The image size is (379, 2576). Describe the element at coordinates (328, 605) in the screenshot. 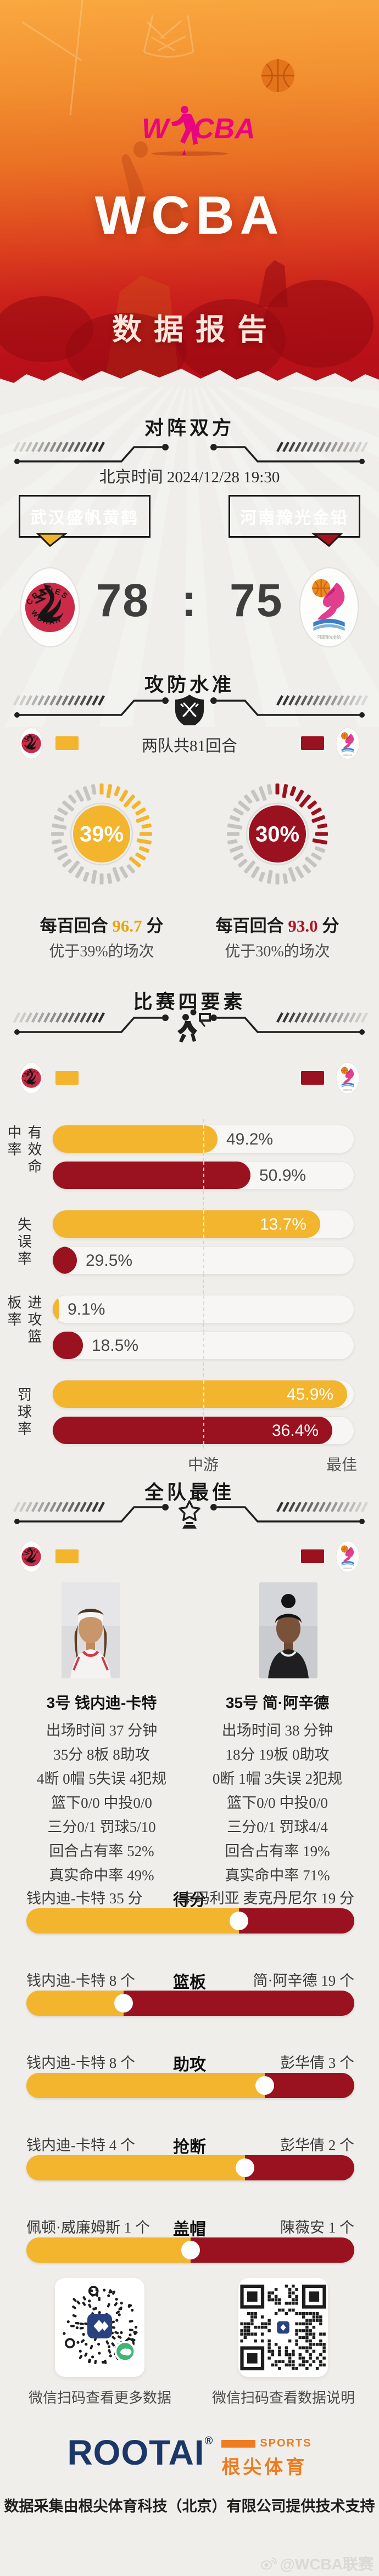

I see `flame-figure-icon` at that location.